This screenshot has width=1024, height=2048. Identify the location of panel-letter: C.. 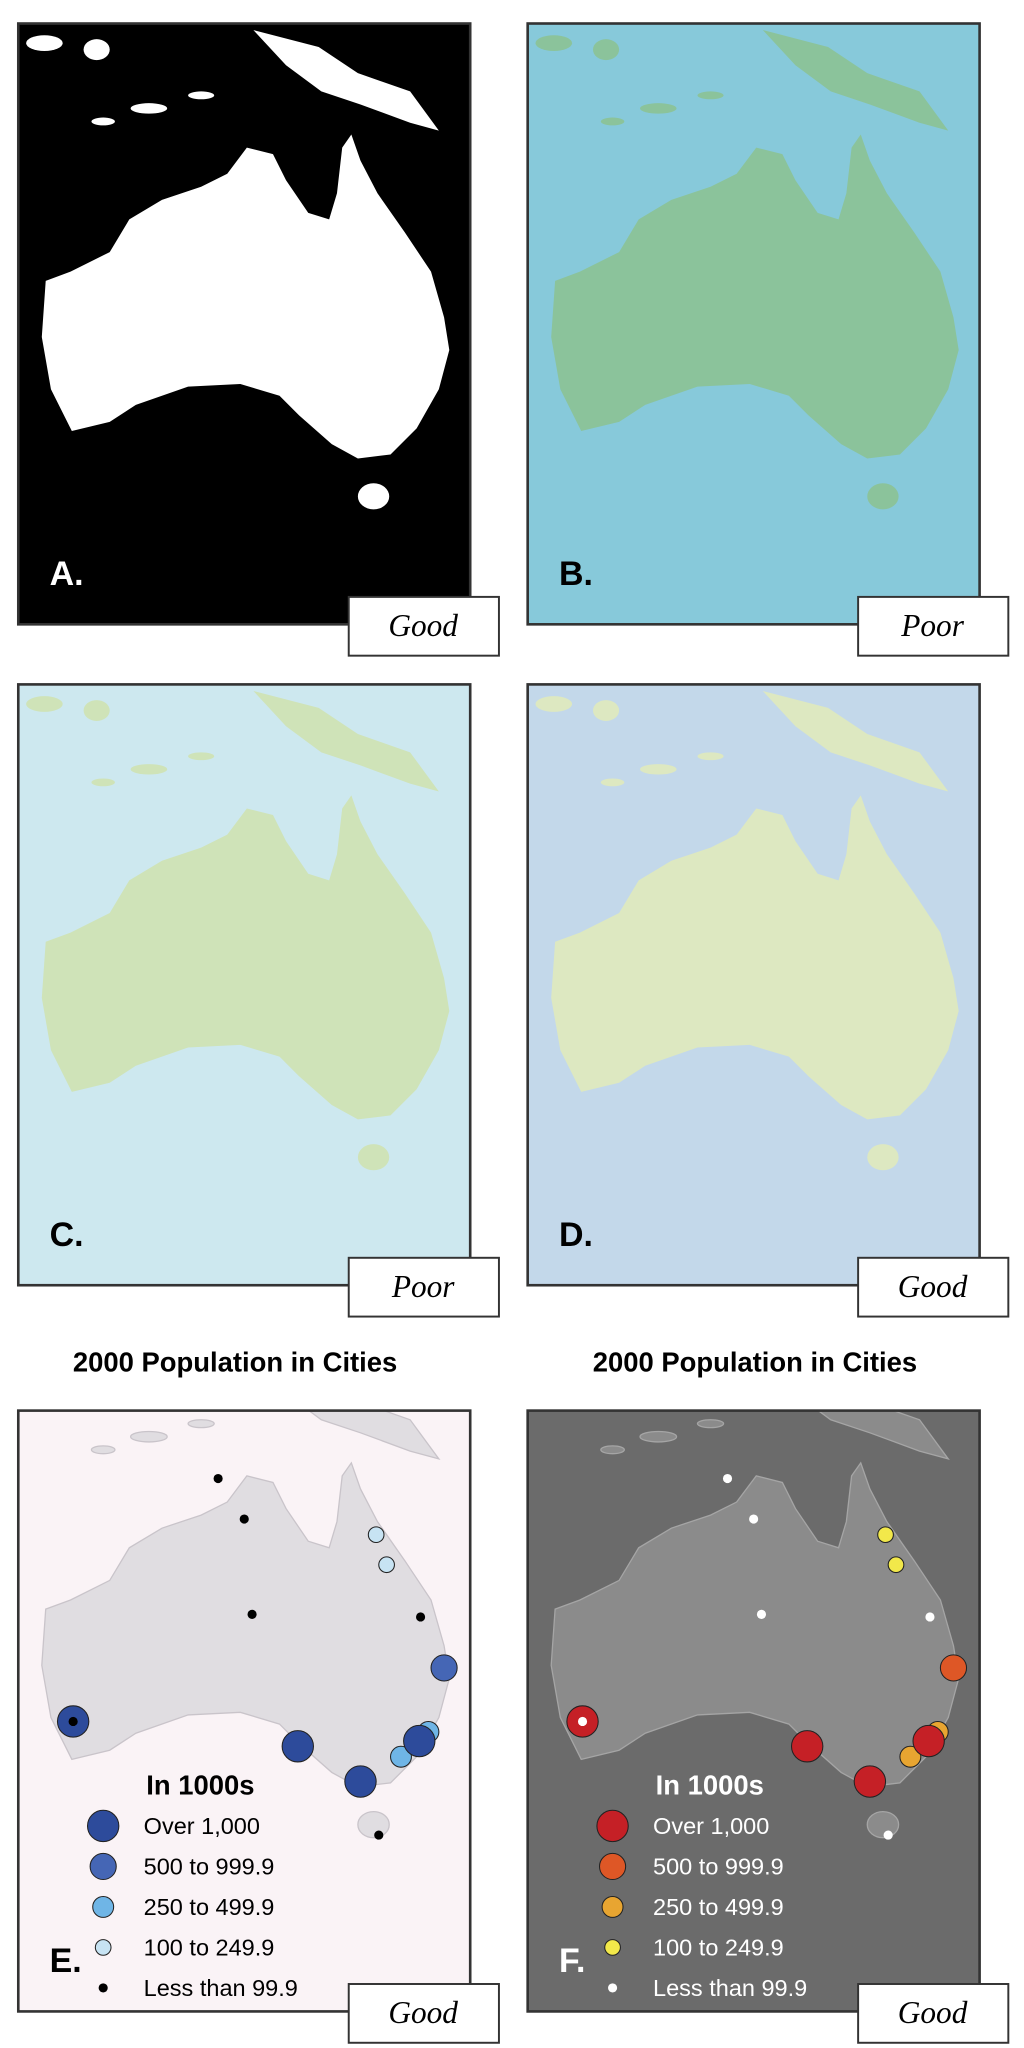
(67, 1235).